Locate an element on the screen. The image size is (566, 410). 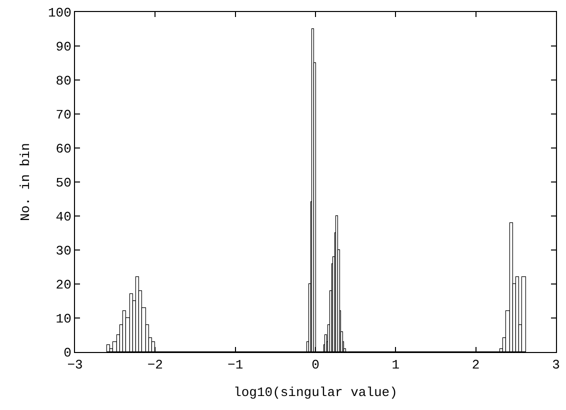
y-tick-label: 20 is located at coordinates (64, 285).